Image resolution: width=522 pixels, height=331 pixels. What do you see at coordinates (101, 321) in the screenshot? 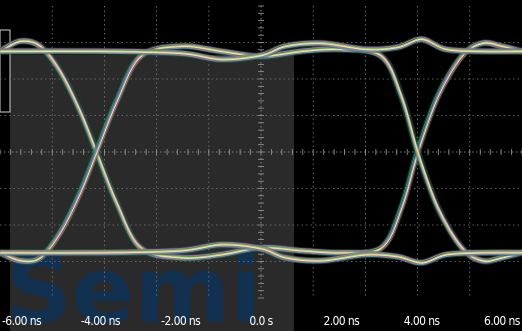
I see `x-tick-label: -4.00 ns` at bounding box center [101, 321].